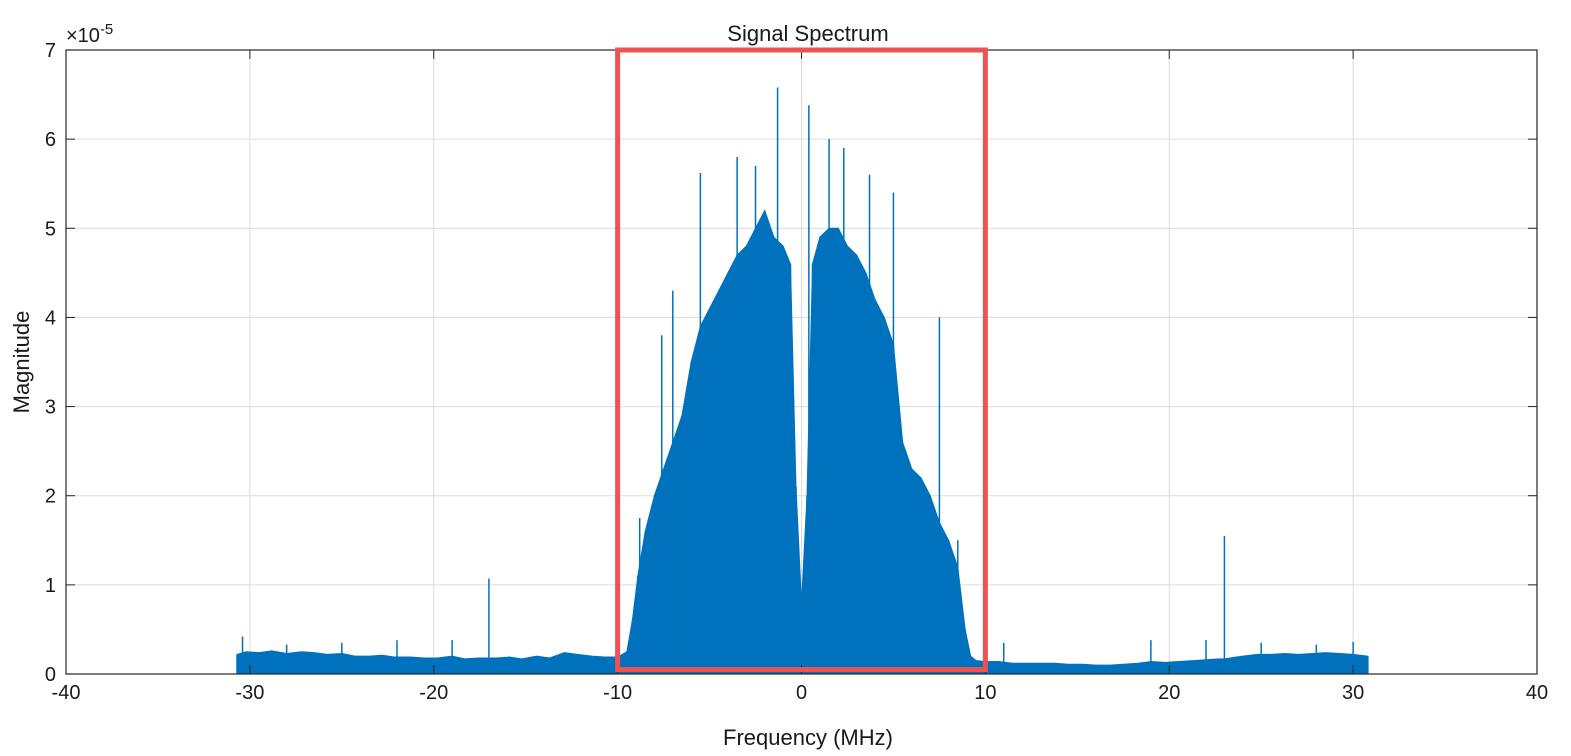 This screenshot has width=1571, height=756. I want to click on y-tick-label: 2, so click(50, 497).